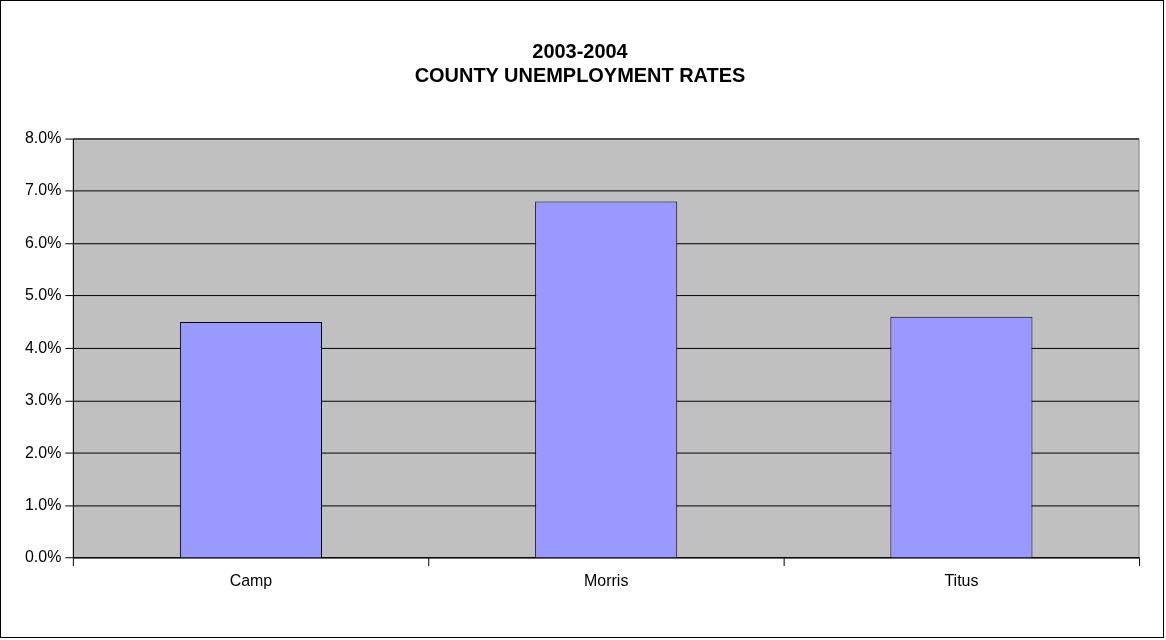  Describe the element at coordinates (43, 295) in the screenshot. I see `y-tick-label: 5.0%` at that location.